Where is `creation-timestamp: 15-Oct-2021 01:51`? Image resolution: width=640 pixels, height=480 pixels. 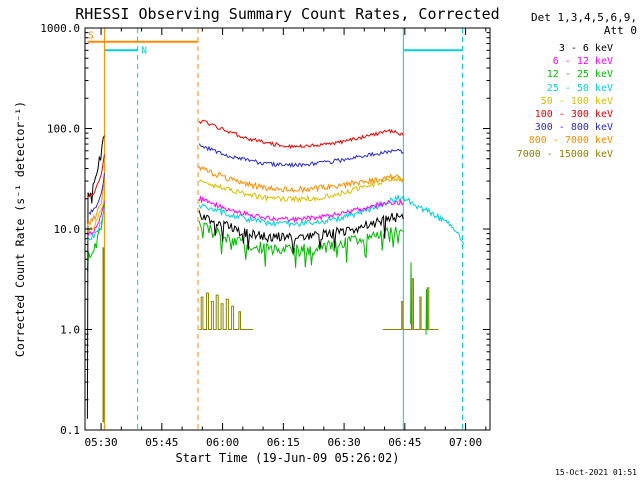
creation-timestamp: 15-Oct-2021 01:51 is located at coordinates (596, 472).